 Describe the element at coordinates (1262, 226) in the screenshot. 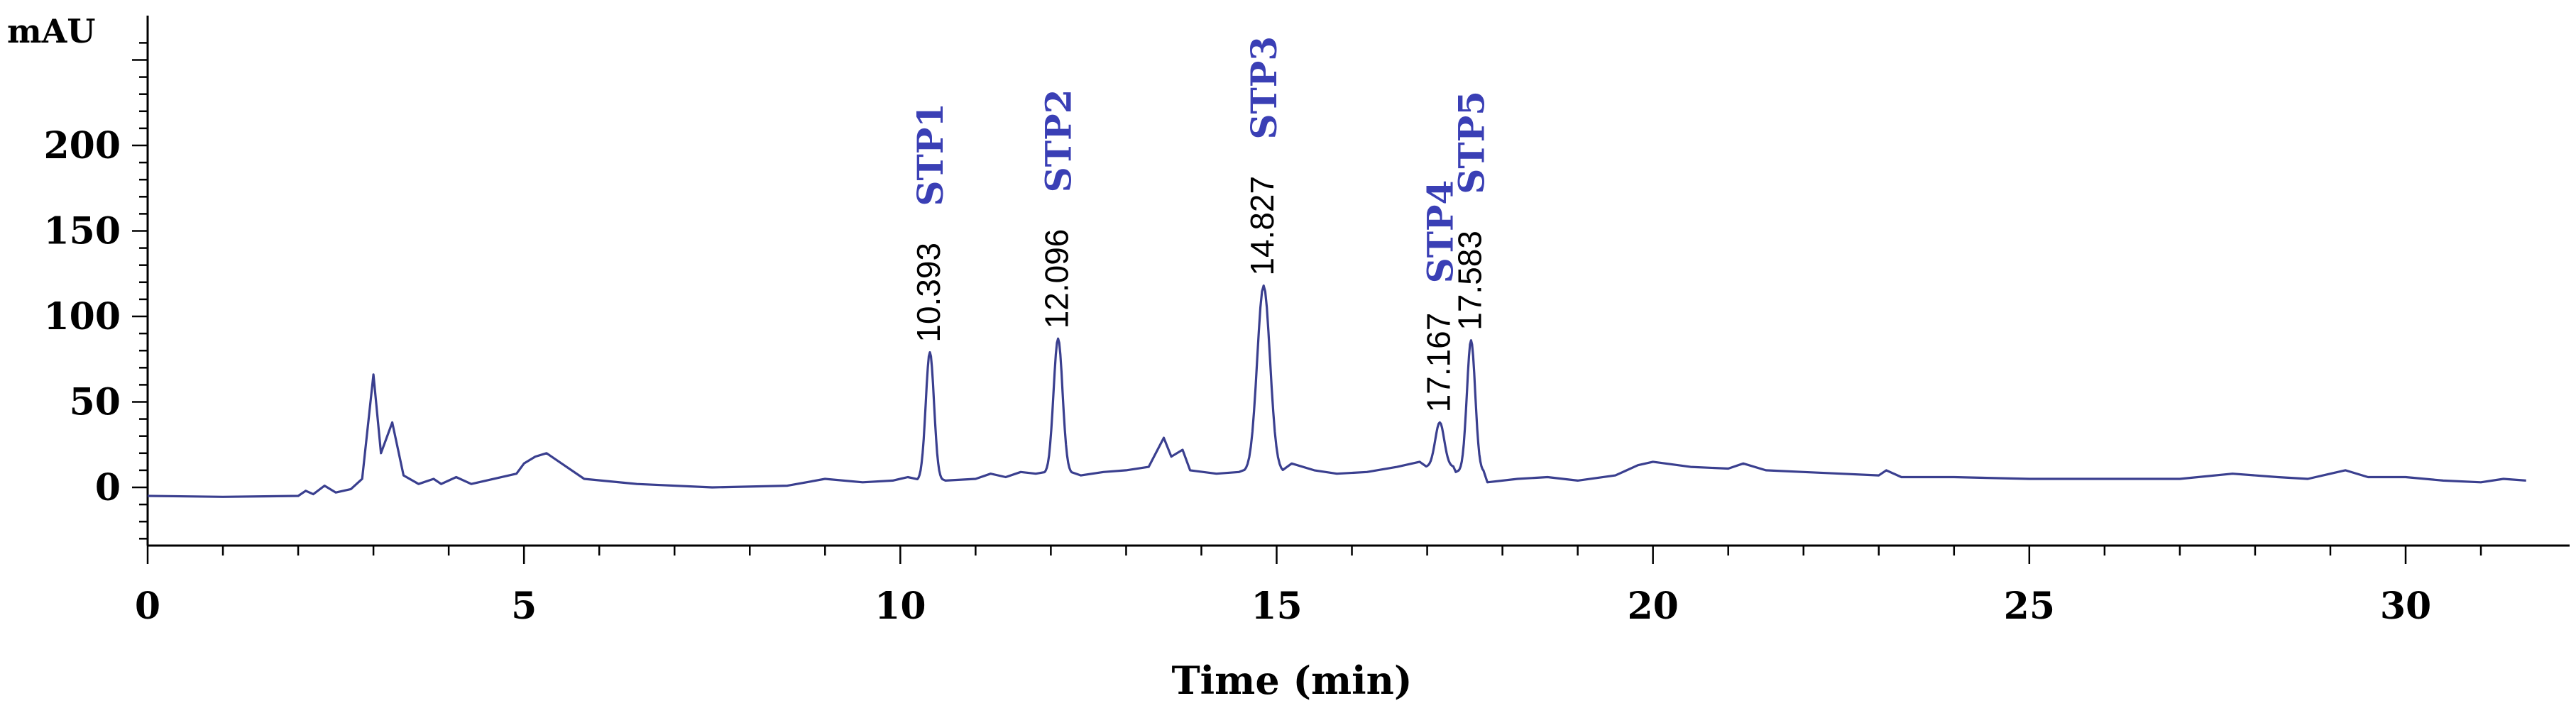

I see `peak-rt-label: 14.827` at that location.